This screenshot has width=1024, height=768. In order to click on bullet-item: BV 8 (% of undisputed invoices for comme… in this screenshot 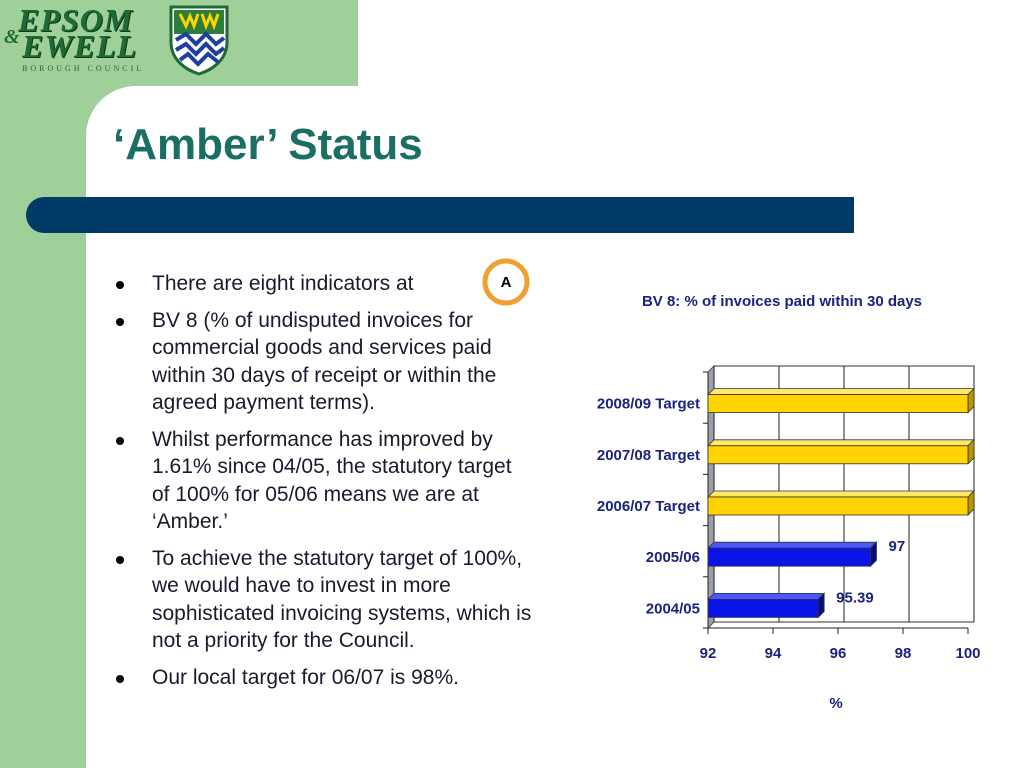, I will do `click(324, 362)`.